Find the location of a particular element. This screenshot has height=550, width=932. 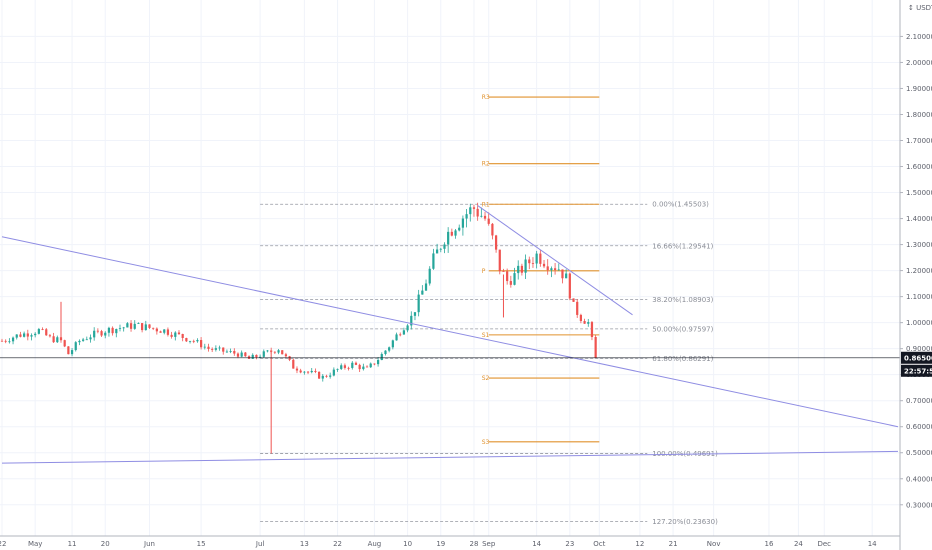

x-tick-label: 14 is located at coordinates (872, 544).